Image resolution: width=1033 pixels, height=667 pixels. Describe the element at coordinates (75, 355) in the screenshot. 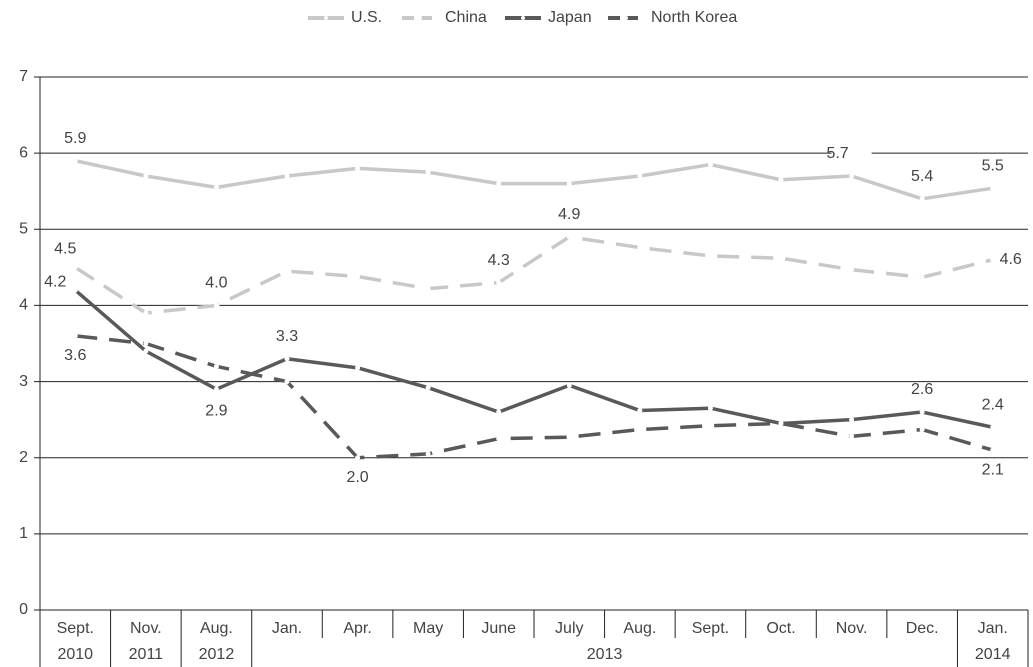

I see `data-label: 3.6` at that location.